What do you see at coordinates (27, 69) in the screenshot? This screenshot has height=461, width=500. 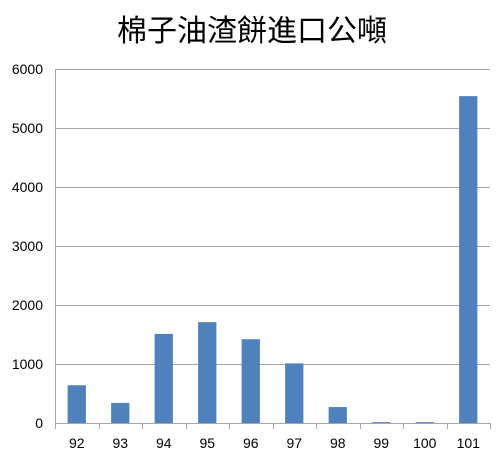 I see `y-tick-label: 6000` at bounding box center [27, 69].